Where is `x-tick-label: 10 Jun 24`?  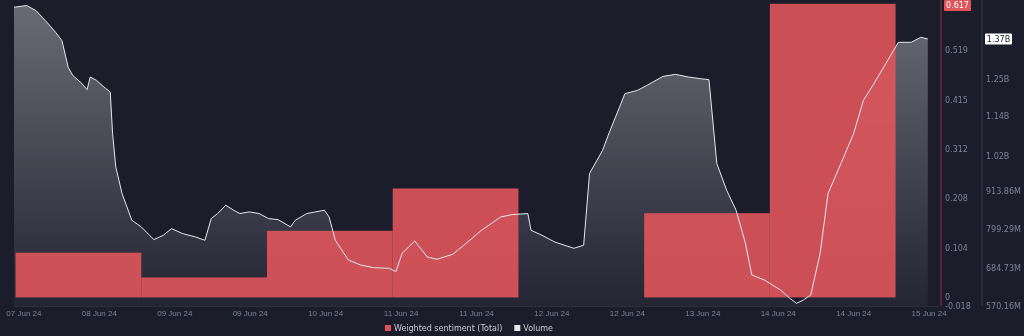 x-tick-label: 10 Jun 24 is located at coordinates (326, 314).